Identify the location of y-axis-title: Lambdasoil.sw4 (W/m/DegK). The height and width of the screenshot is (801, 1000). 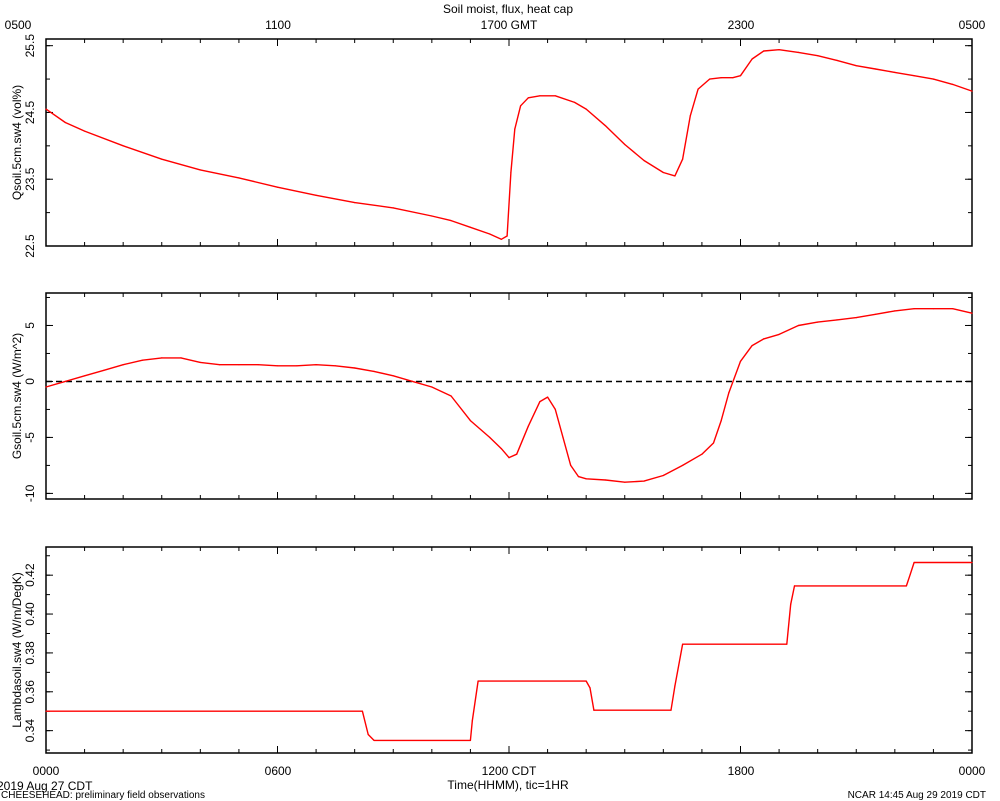
(17, 649).